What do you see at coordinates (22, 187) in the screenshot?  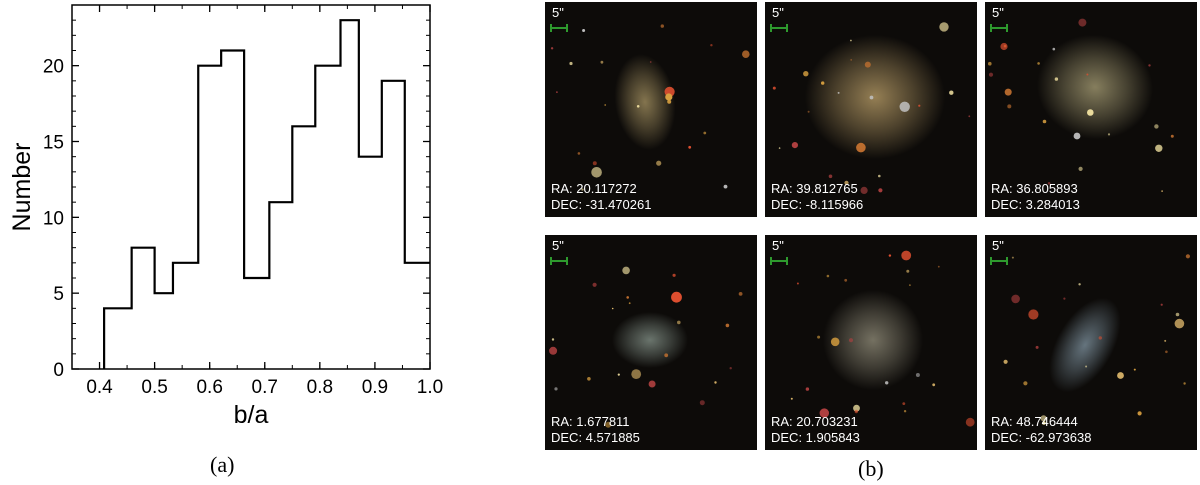 I see `y-axis-label: Number` at bounding box center [22, 187].